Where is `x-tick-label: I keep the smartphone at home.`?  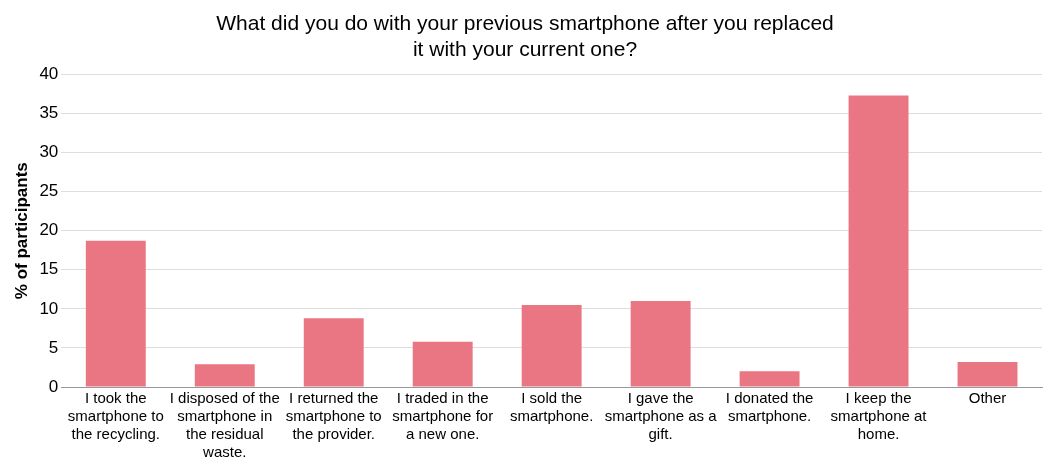 x-tick-label: I keep the smartphone at home. is located at coordinates (879, 416).